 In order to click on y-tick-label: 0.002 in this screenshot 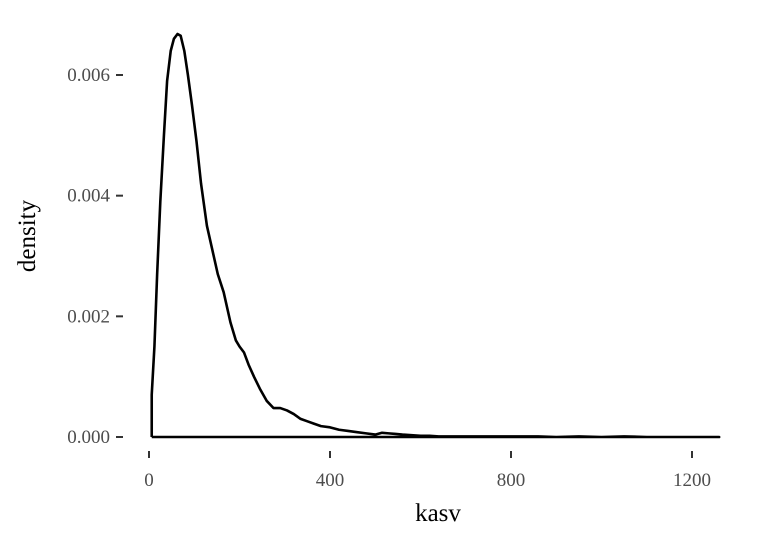, I will do `click(88, 316)`.